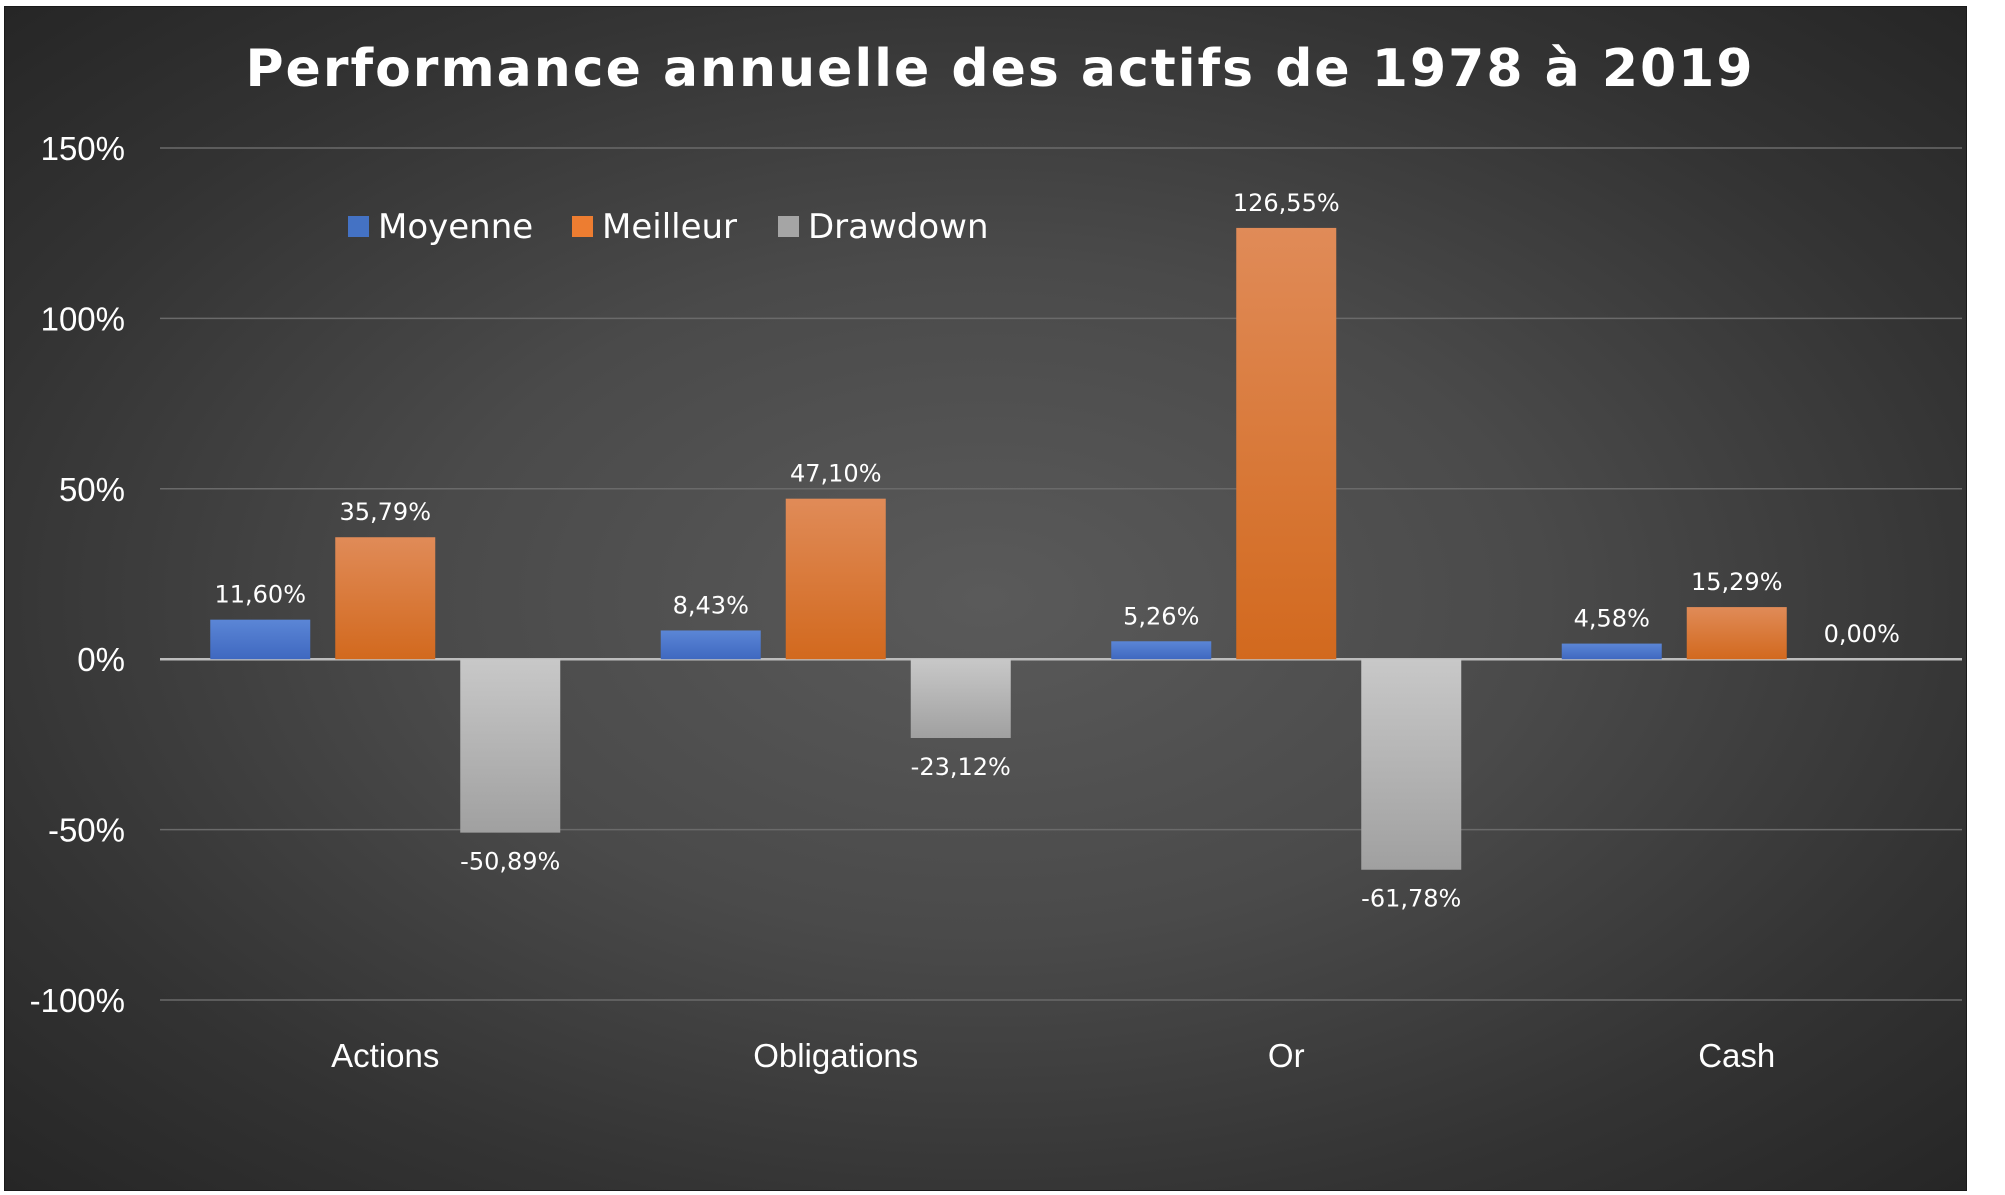 The height and width of the screenshot is (1195, 2005). I want to click on data-label: -23,12%, so click(961, 767).